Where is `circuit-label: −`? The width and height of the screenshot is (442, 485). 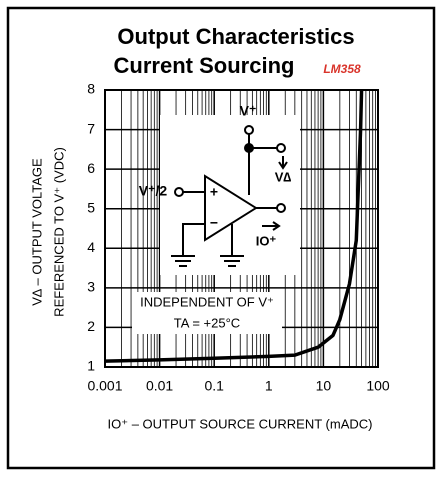 circuit-label: − is located at coordinates (214, 223).